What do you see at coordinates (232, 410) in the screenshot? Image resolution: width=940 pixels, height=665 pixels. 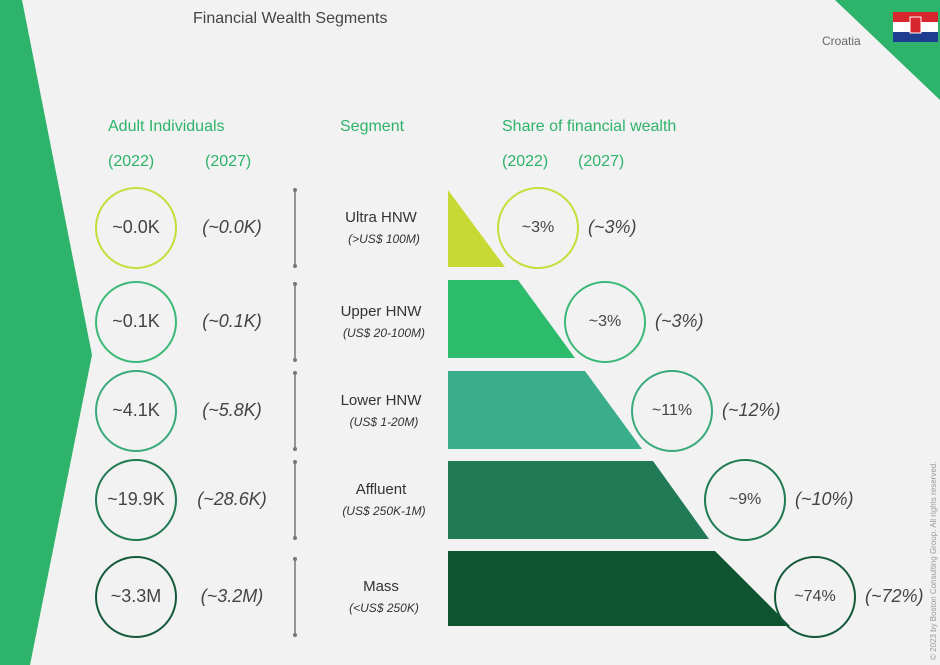 I see `adults-2027: (~5.8K)` at bounding box center [232, 410].